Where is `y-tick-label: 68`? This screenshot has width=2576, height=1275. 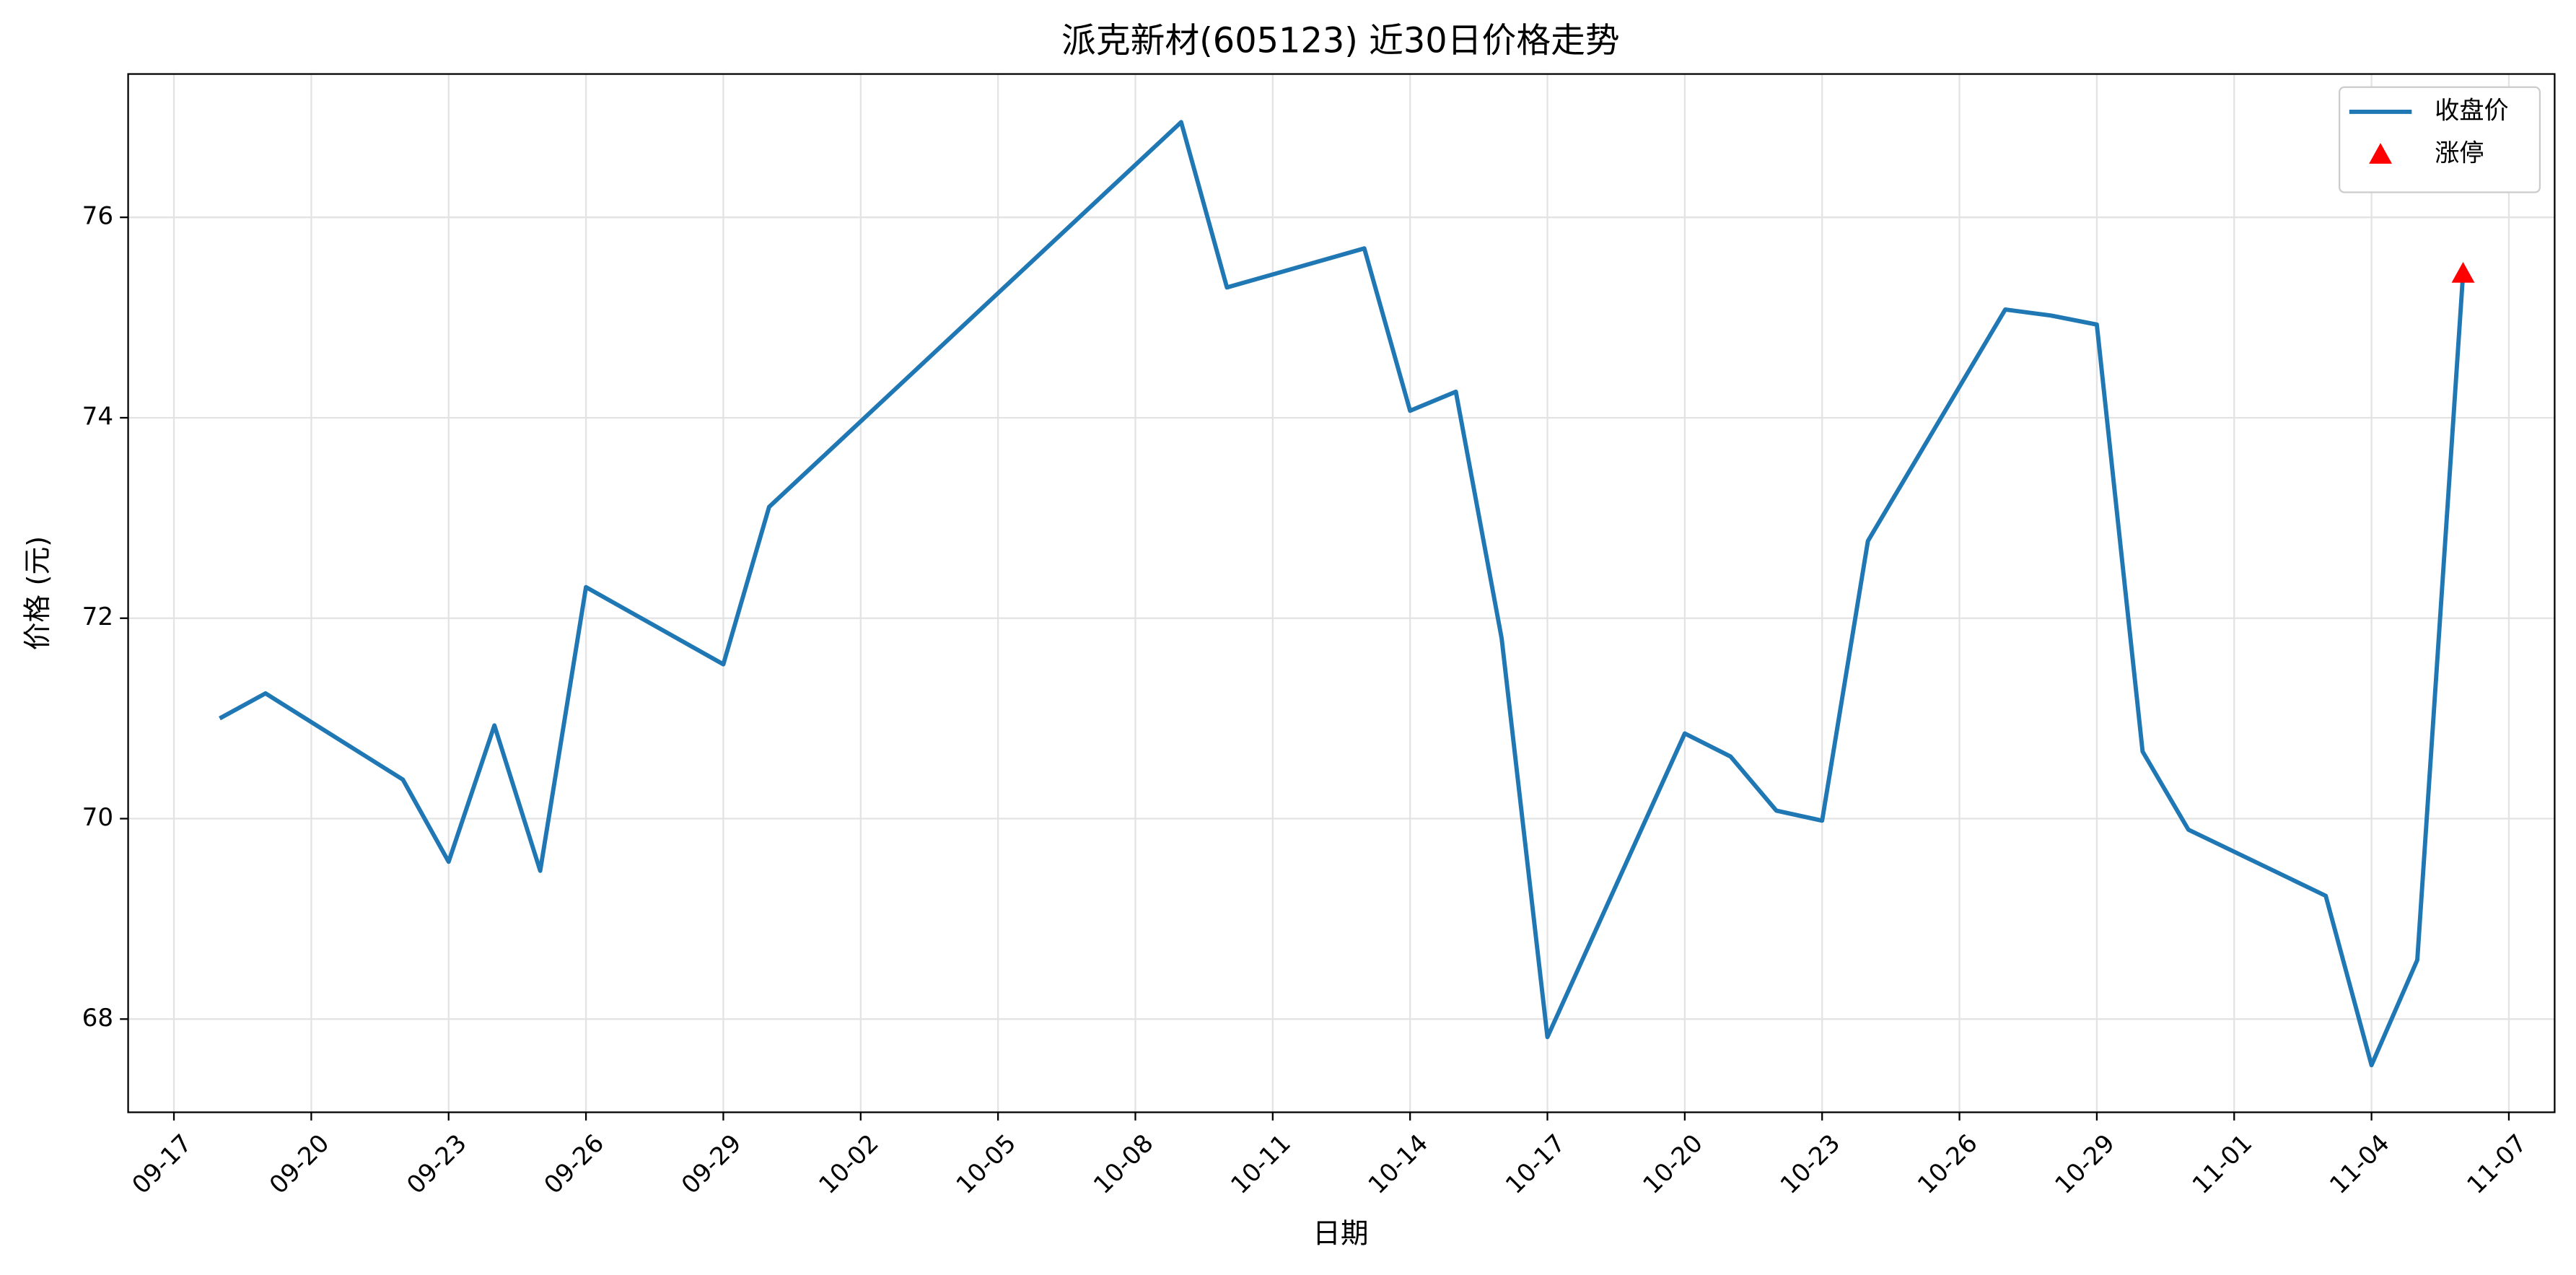 y-tick-label: 68 is located at coordinates (97, 1019).